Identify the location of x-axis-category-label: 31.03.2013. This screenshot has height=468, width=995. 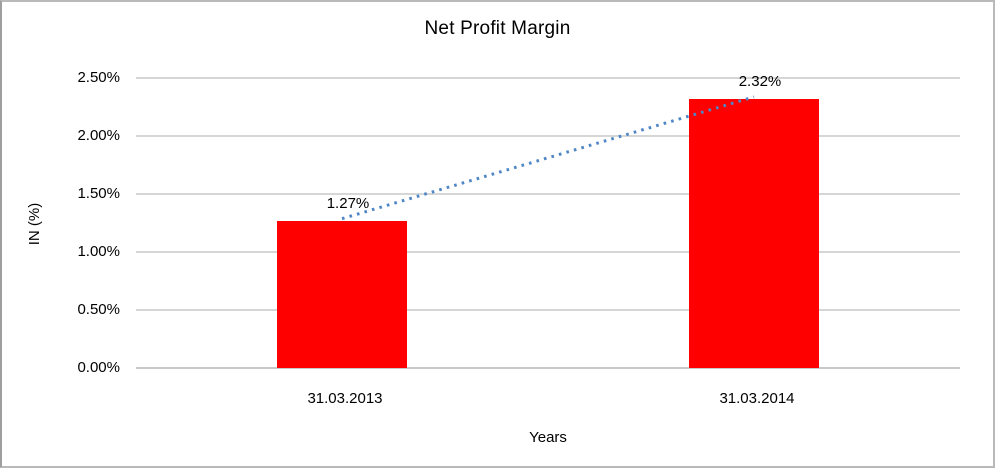
(345, 398).